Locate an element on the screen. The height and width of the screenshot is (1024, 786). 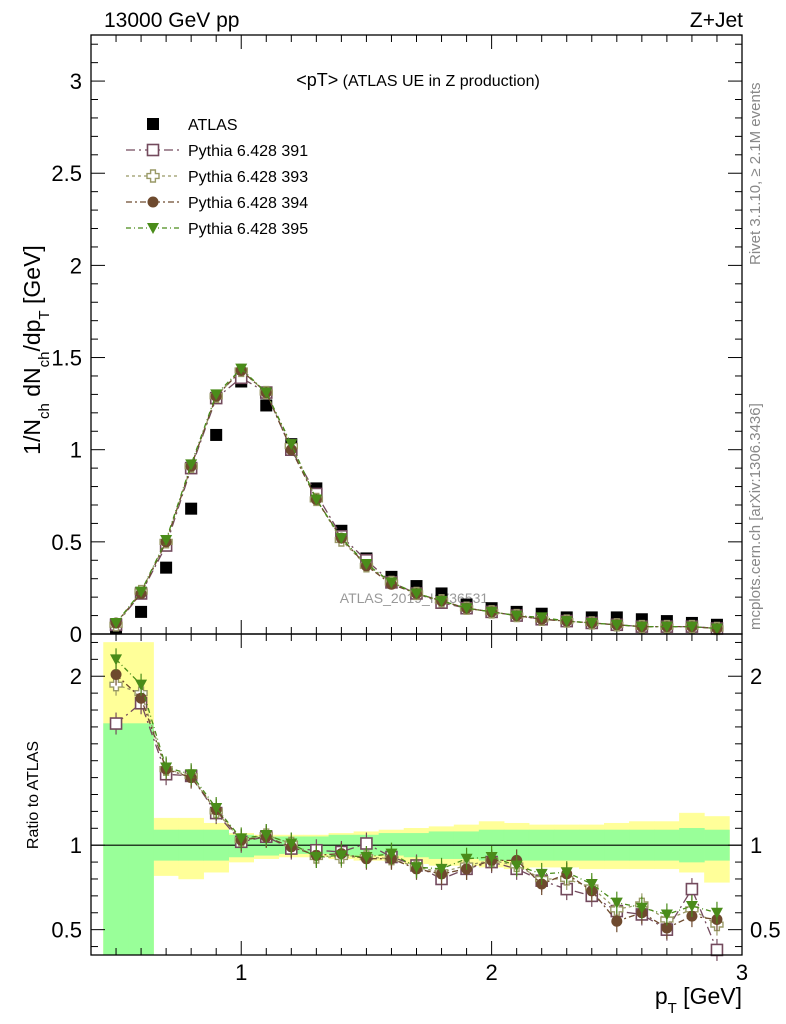
legend-label: ATLAS is located at coordinates (213, 125).